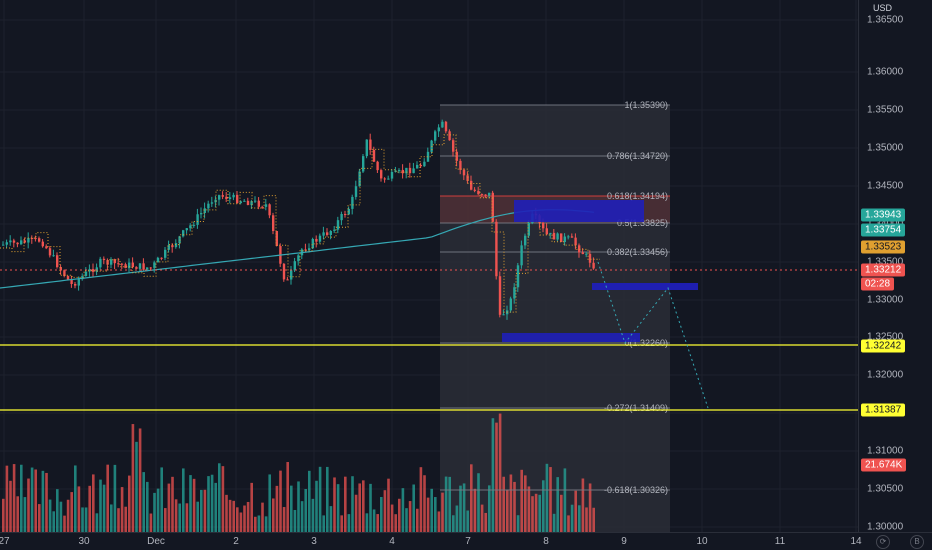 The image size is (932, 550). I want to click on time-label: 4, so click(392, 541).